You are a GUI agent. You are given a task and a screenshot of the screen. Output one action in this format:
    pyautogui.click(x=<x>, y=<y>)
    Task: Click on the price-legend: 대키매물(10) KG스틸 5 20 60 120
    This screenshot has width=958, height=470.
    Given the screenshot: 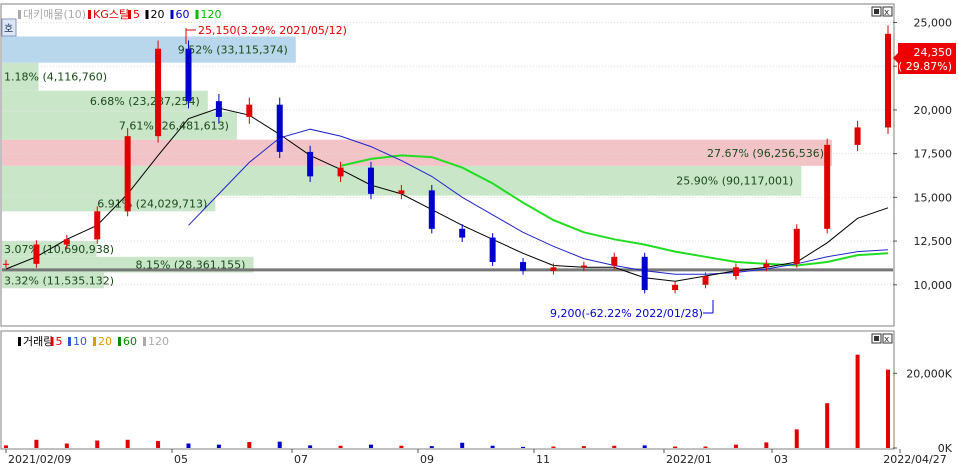 What is the action you would take?
    pyautogui.click(x=120, y=14)
    